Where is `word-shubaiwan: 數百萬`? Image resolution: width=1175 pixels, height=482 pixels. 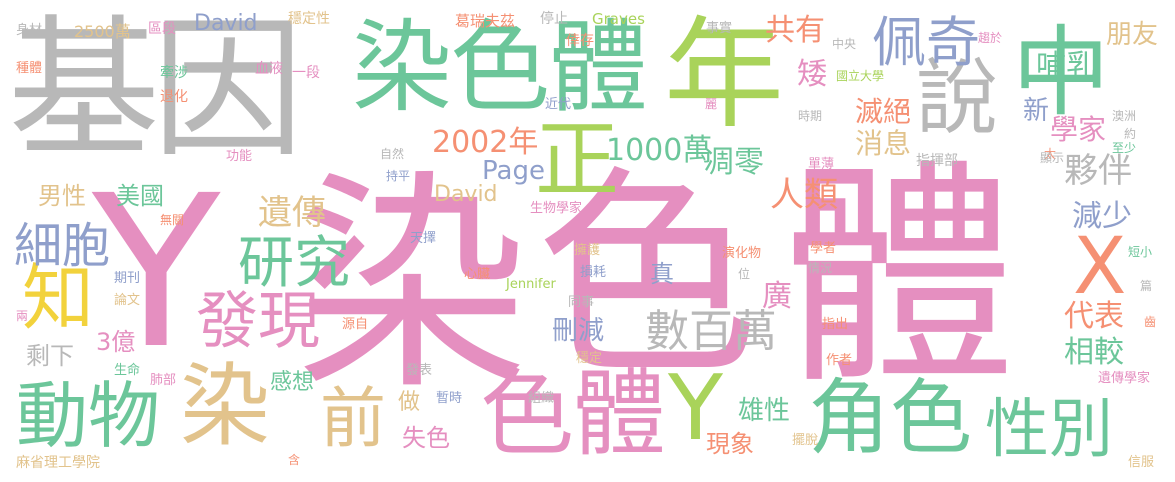
word-shubaiwan: 數百萬 is located at coordinates (711, 331).